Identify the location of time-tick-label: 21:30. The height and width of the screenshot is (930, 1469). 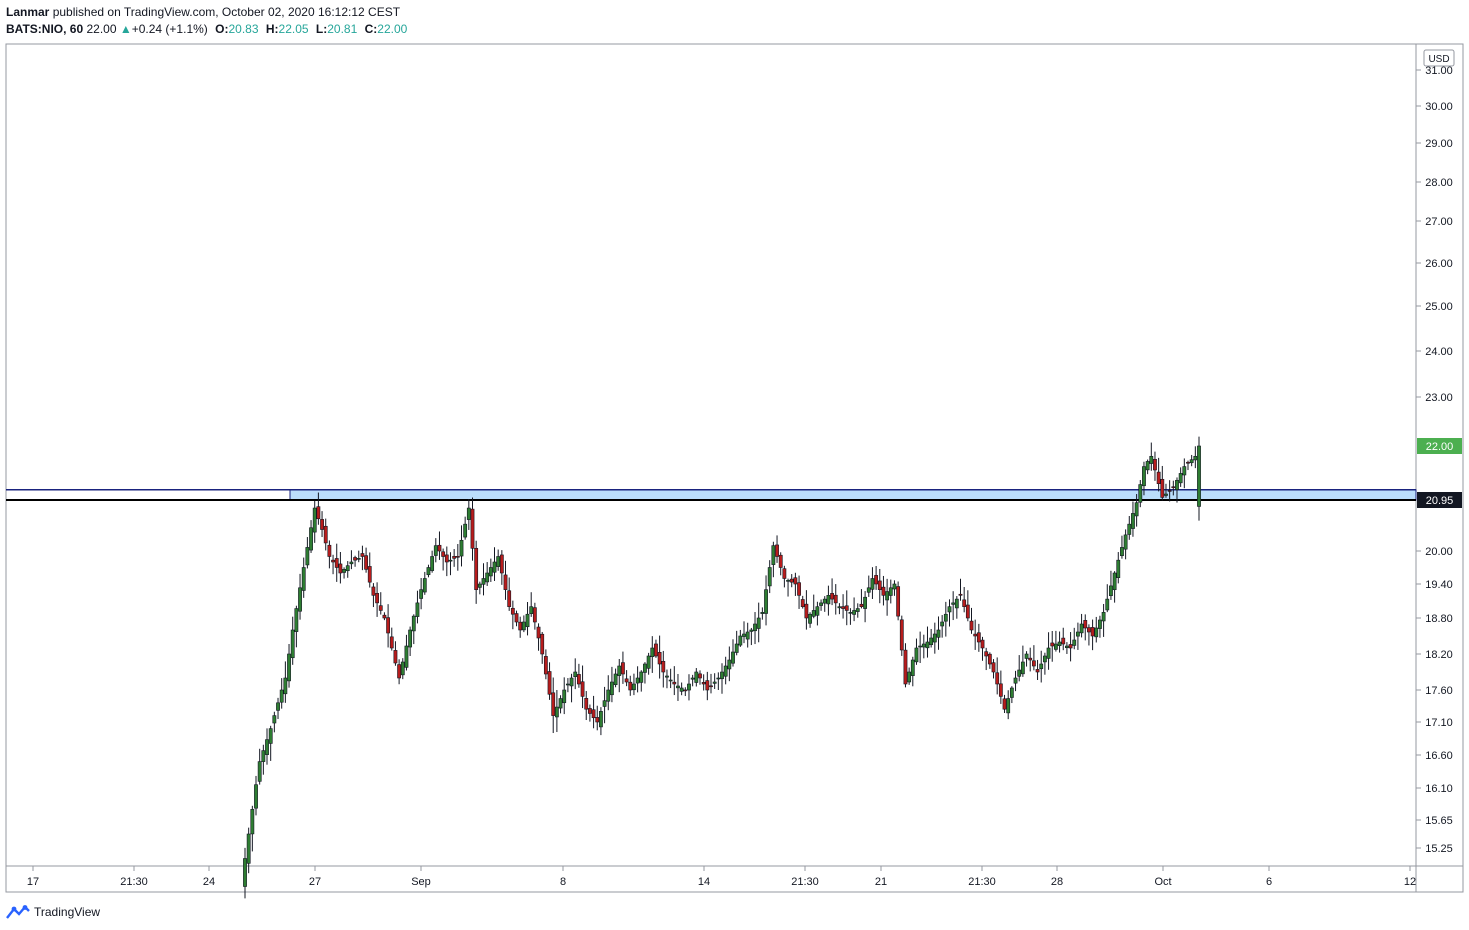
(805, 882).